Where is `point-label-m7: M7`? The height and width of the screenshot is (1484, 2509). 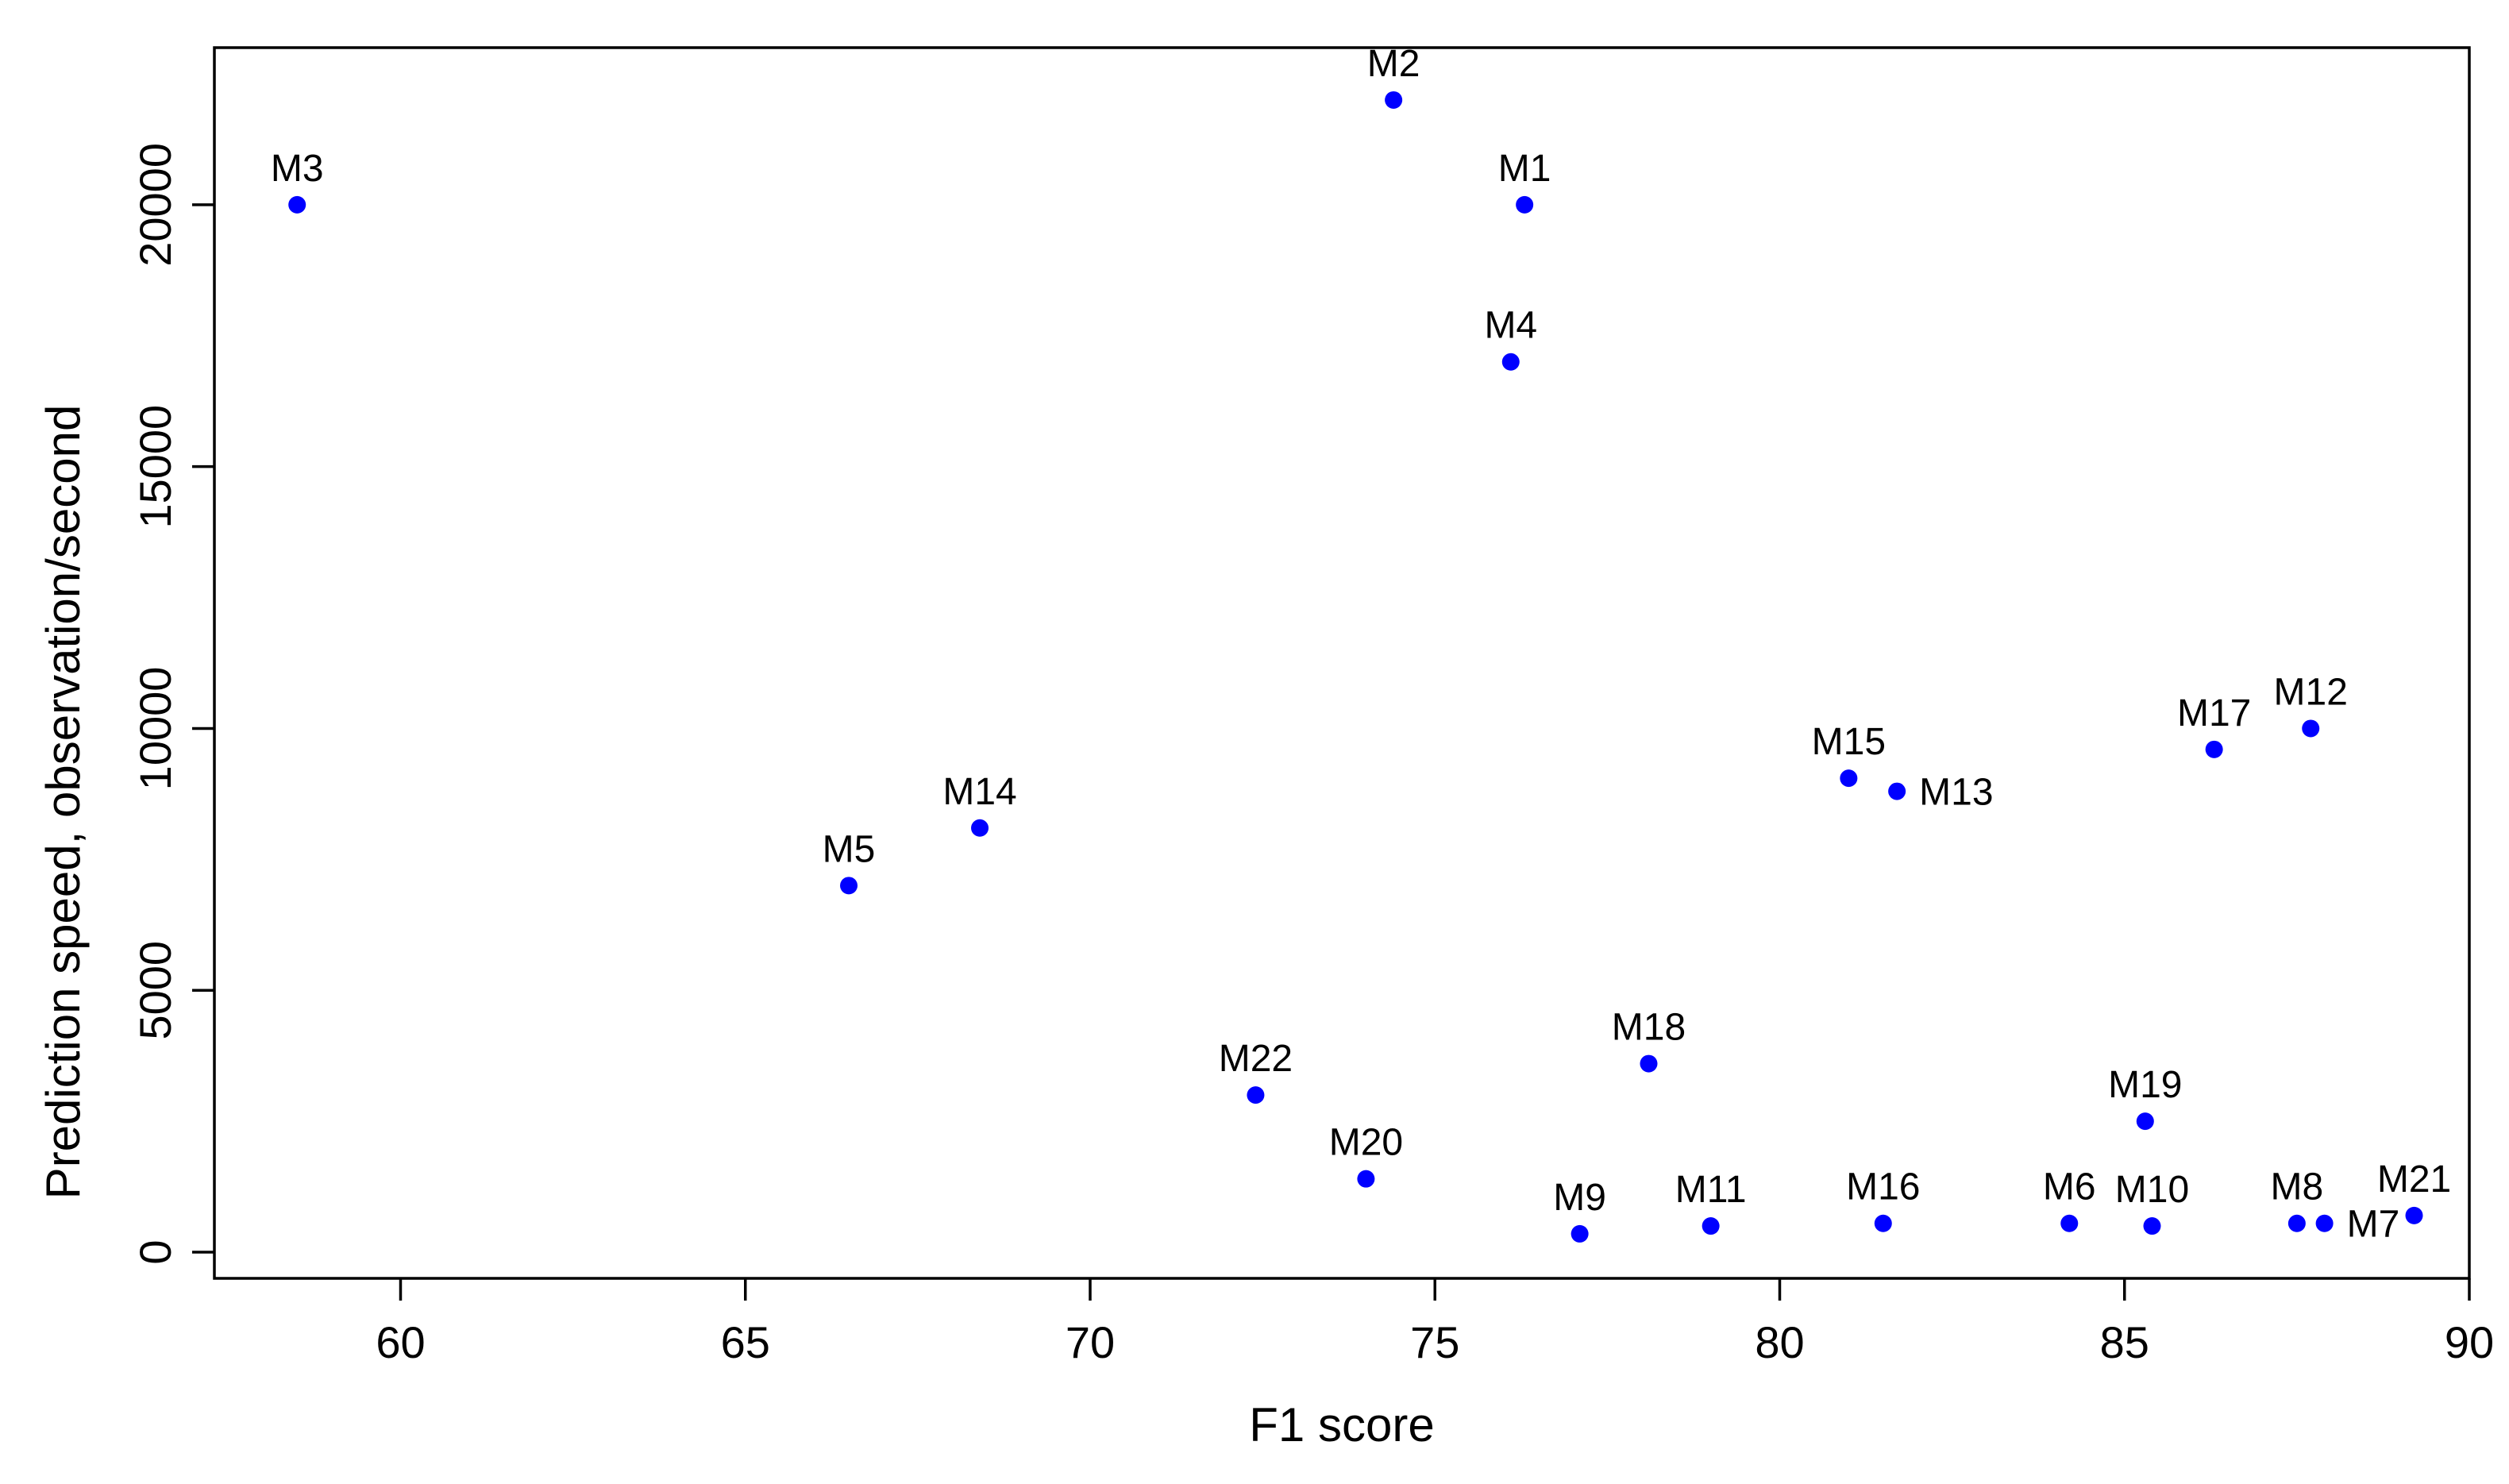 point-label-m7: M7 is located at coordinates (2374, 1225).